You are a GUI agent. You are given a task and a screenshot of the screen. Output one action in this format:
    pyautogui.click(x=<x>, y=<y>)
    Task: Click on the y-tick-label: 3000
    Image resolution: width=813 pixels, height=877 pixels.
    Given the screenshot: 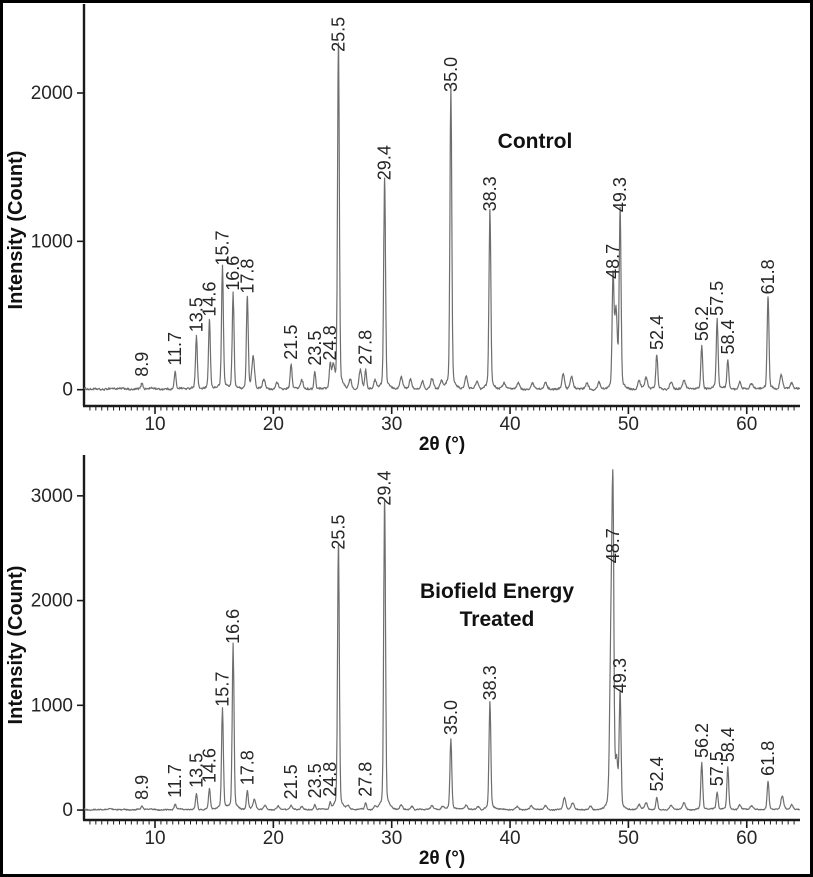 What is the action you would take?
    pyautogui.click(x=52, y=496)
    